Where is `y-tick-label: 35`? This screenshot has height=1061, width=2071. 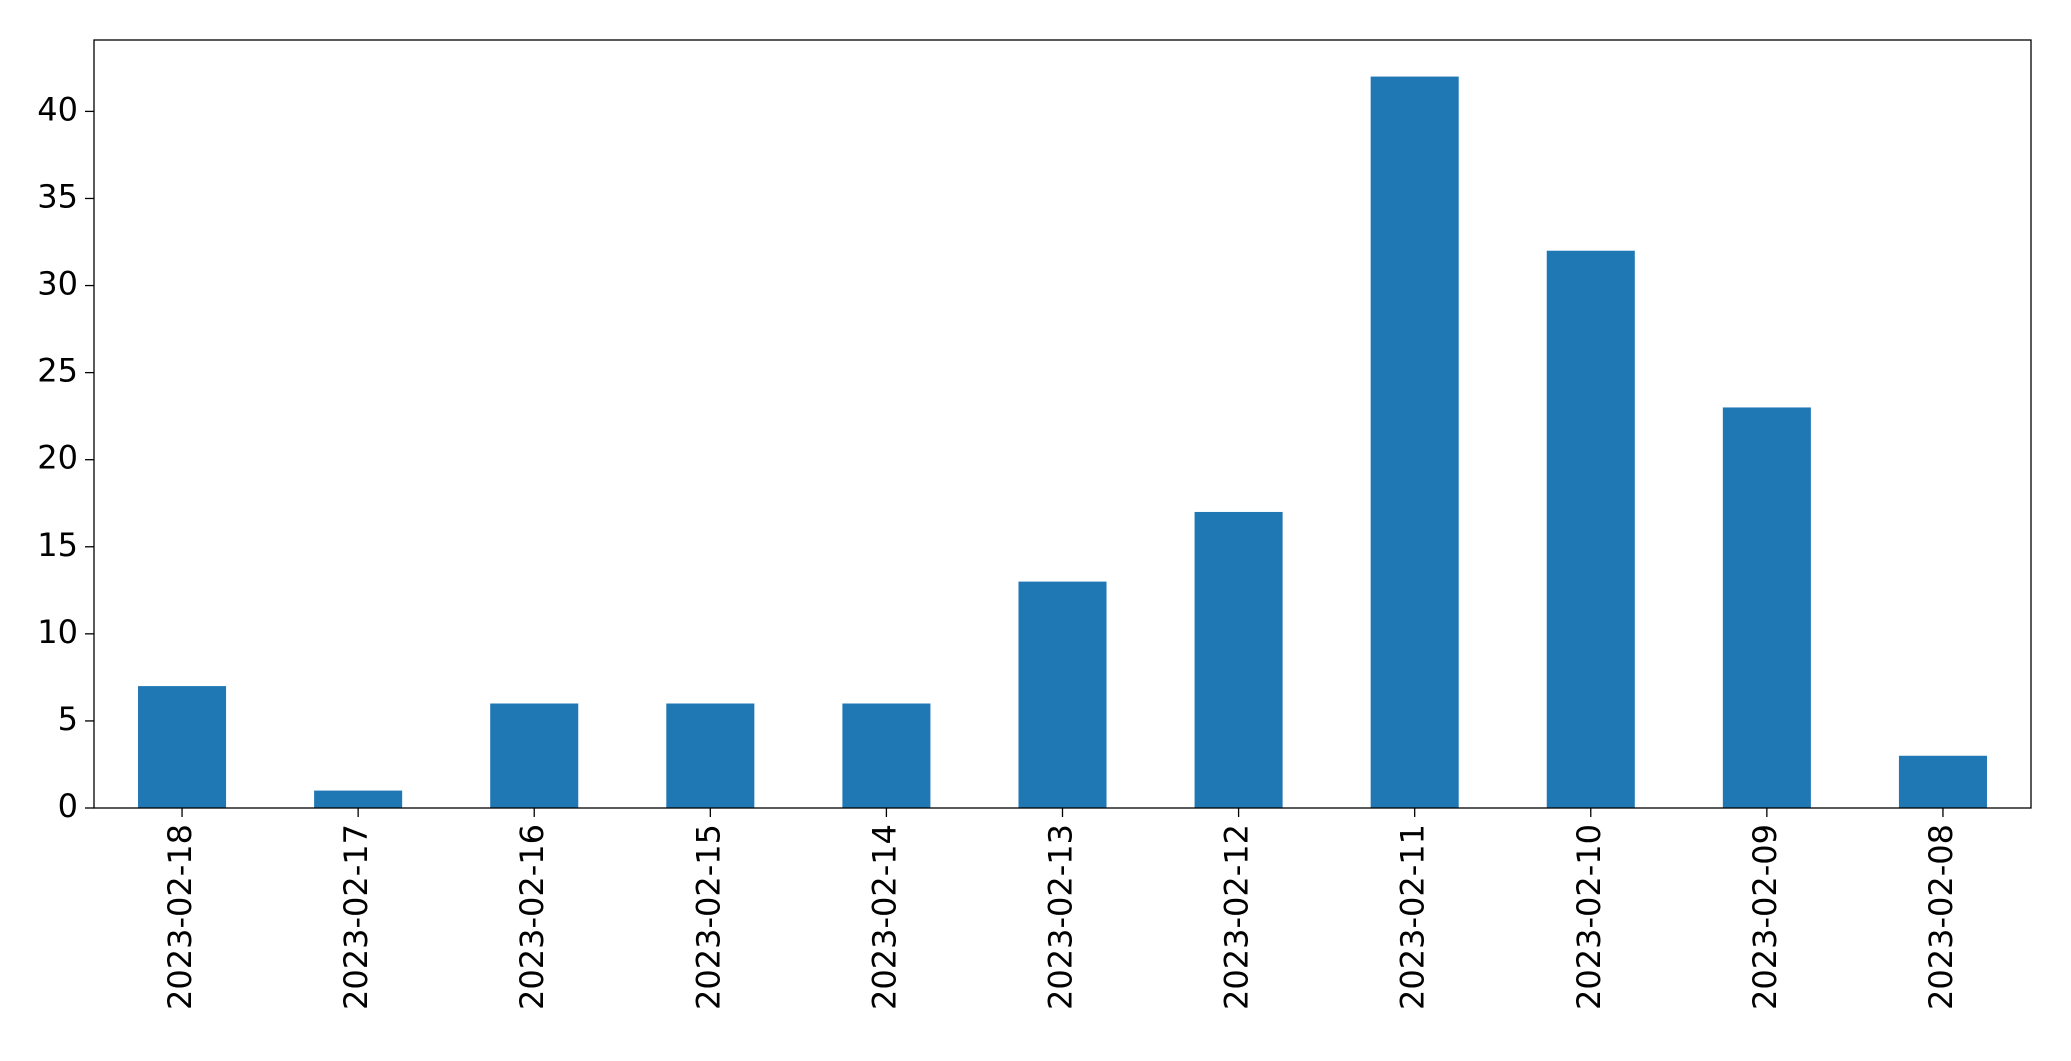 y-tick-label: 35 is located at coordinates (57, 196).